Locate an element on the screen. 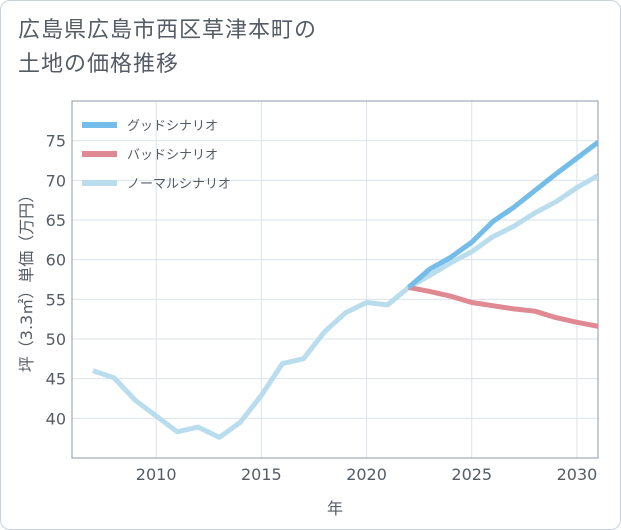 The width and height of the screenshot is (621, 530). x-tick-label: 2020 is located at coordinates (366, 474).